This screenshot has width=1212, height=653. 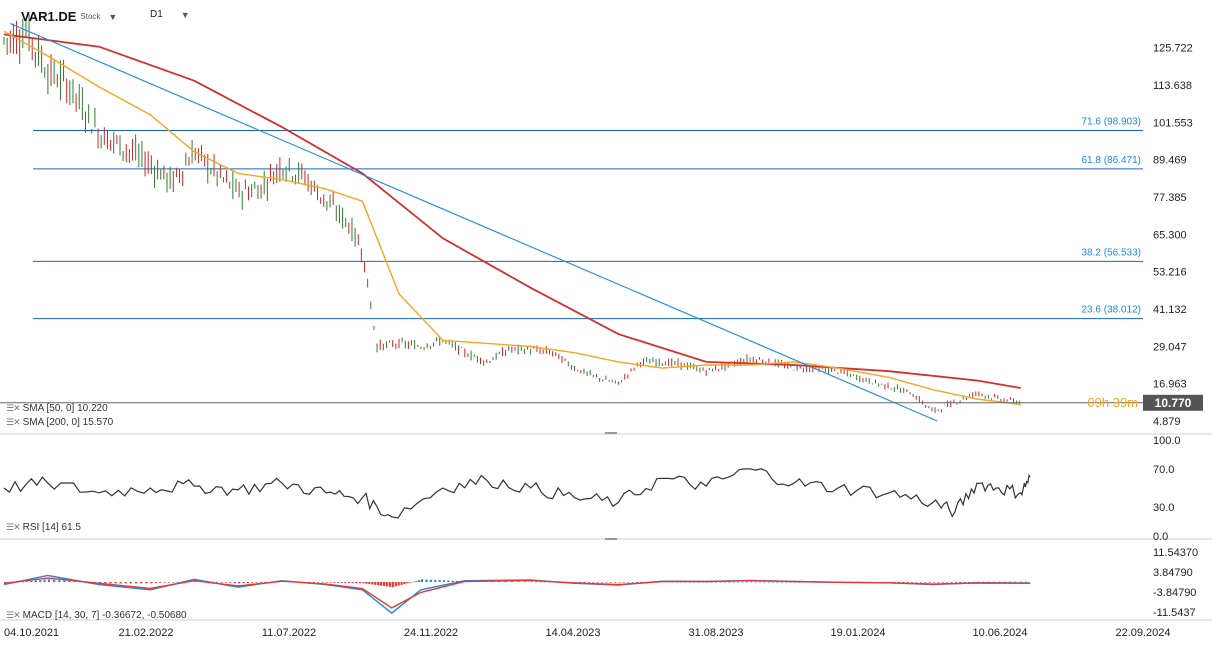 What do you see at coordinates (113, 16) in the screenshot?
I see `symbol-dropdown-icon: ▼` at bounding box center [113, 16].